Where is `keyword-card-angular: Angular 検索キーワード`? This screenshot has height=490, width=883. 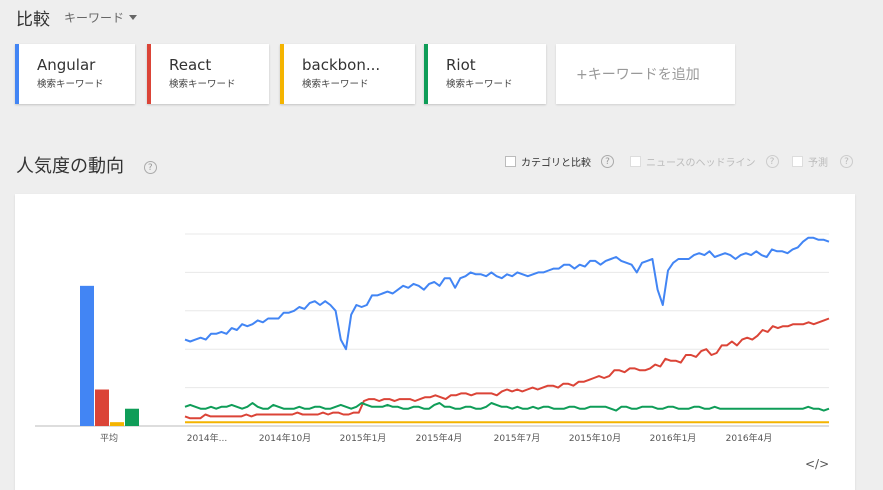 keyword-card-angular: Angular 検索キーワード is located at coordinates (75, 74).